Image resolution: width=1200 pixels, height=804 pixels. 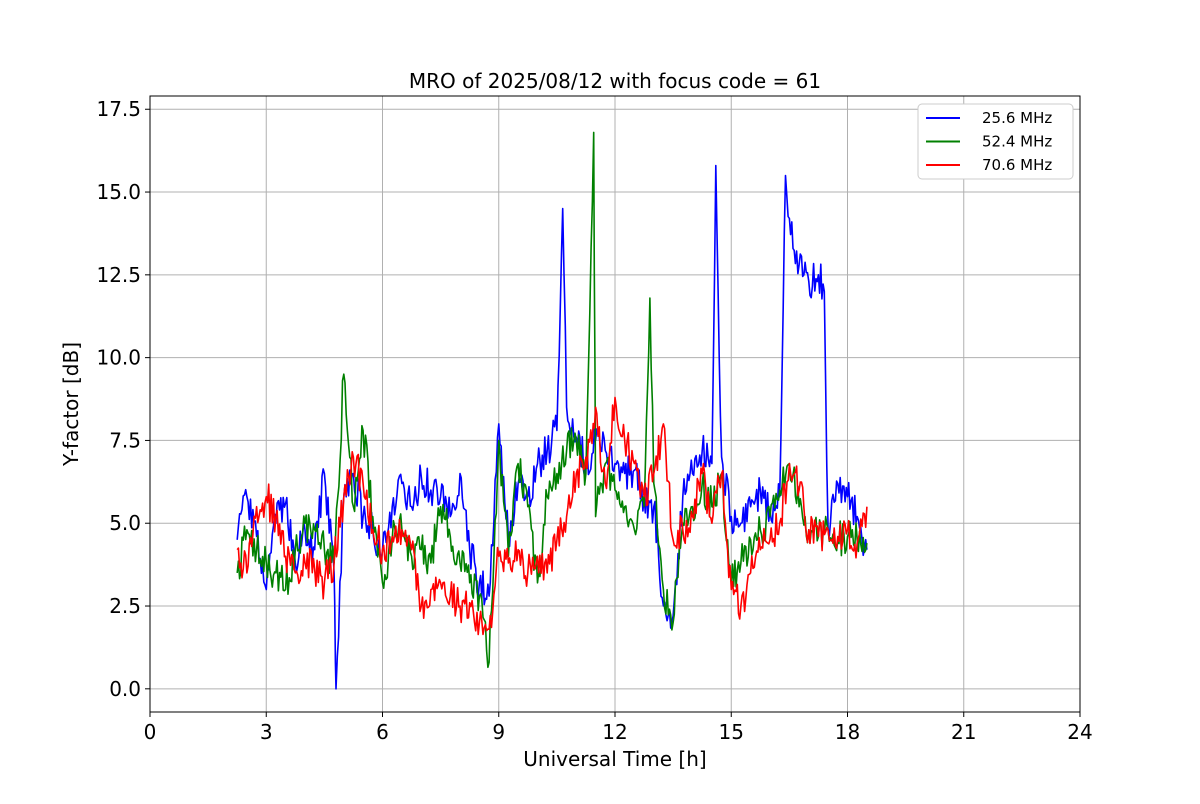 What do you see at coordinates (125, 606) in the screenshot?
I see `y-tick-label: 2.5` at bounding box center [125, 606].